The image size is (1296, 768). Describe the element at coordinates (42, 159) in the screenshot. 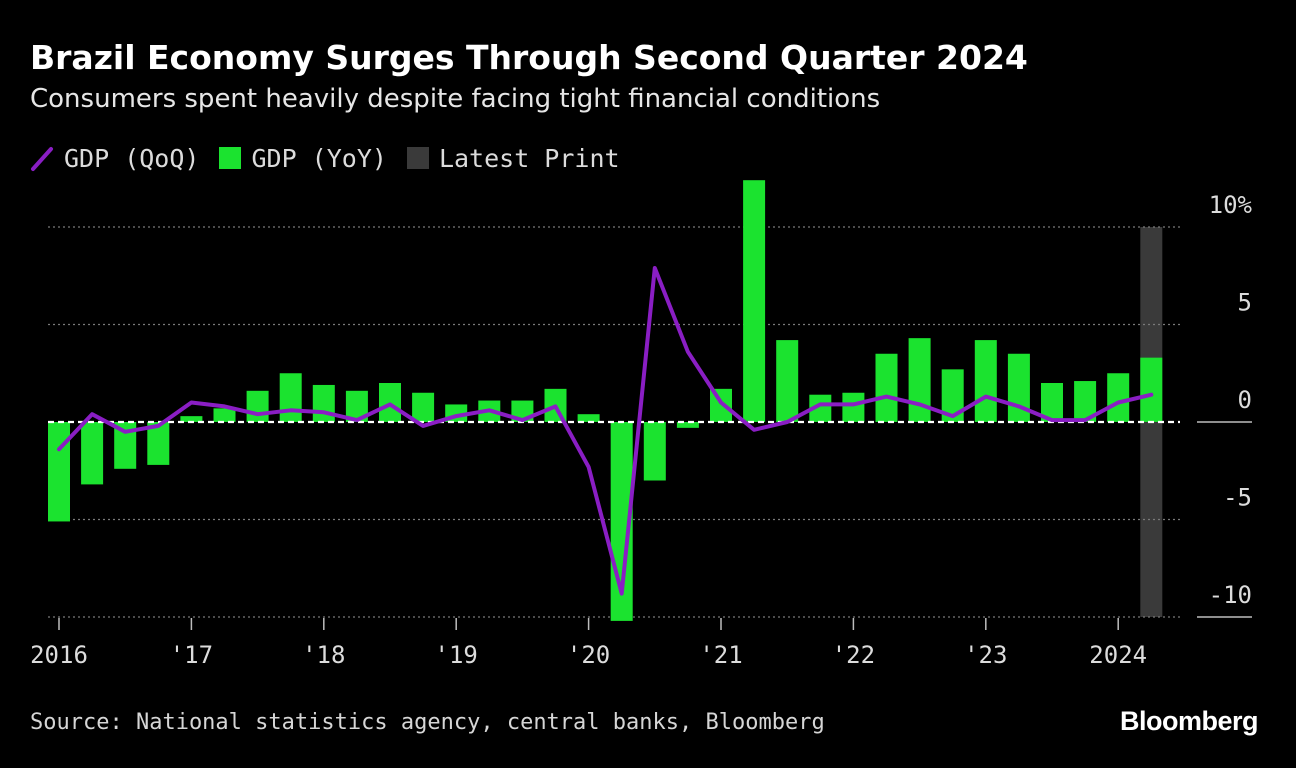

I see `line-swatch-icon` at that location.